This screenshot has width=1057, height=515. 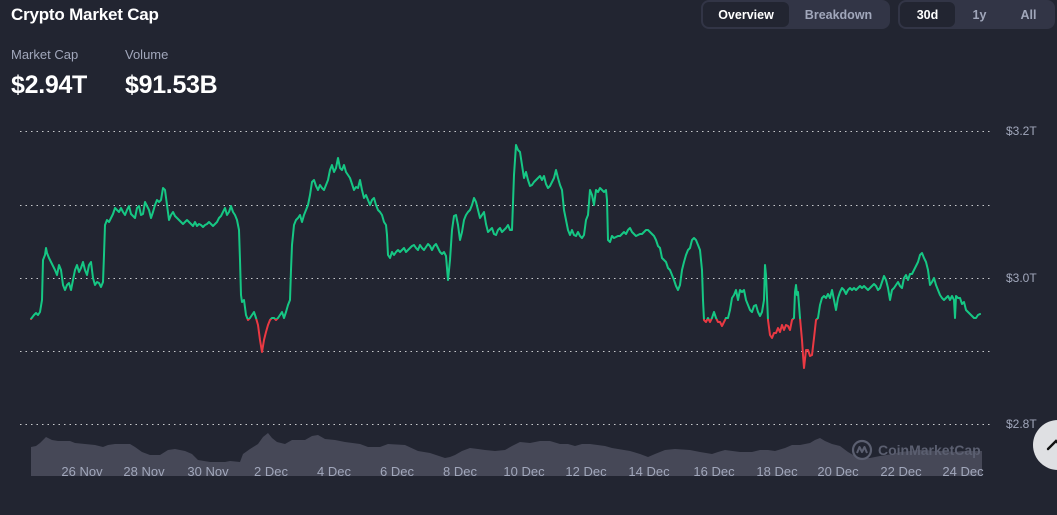 I want to click on coinmarketcap-logo-icon, so click(x=862, y=450).